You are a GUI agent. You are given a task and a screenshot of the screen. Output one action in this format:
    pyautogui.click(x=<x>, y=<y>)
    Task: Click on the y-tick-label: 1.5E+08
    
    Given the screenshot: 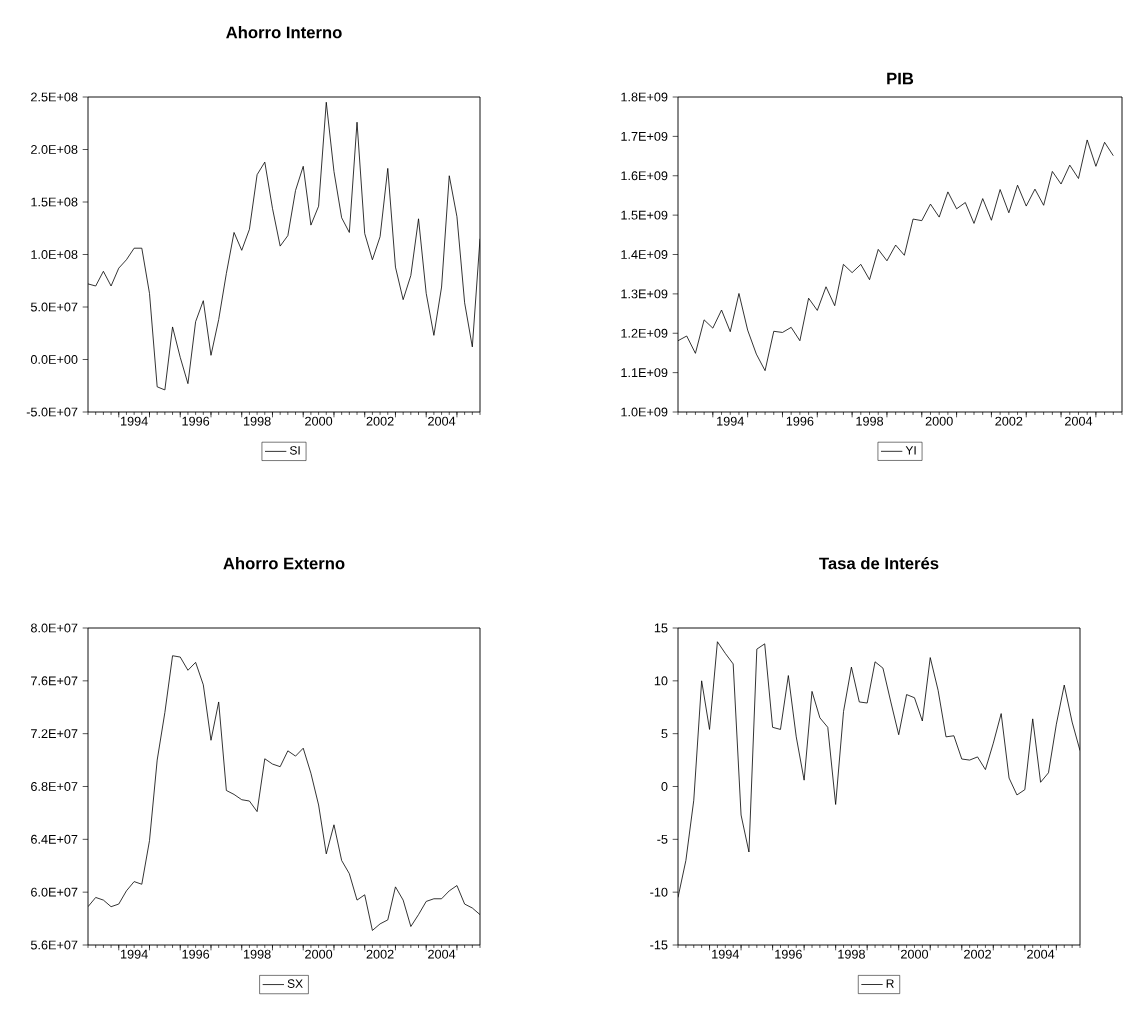 What is the action you would take?
    pyautogui.click(x=54, y=202)
    